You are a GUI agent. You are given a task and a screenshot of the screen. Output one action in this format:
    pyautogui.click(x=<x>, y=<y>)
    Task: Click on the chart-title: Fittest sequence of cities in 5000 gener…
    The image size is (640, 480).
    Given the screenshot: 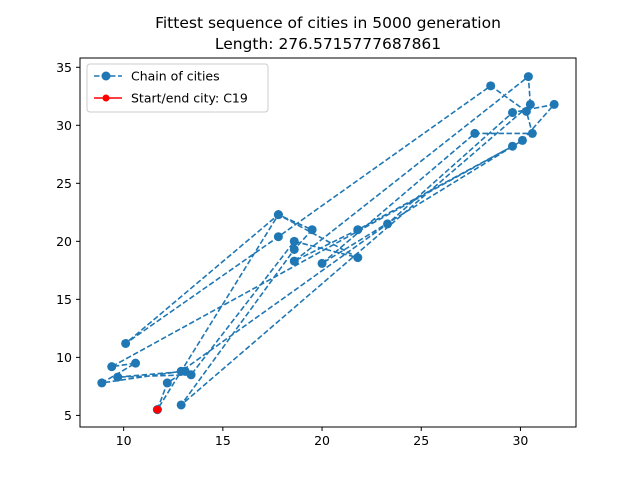 What is the action you would take?
    pyautogui.click(x=328, y=23)
    